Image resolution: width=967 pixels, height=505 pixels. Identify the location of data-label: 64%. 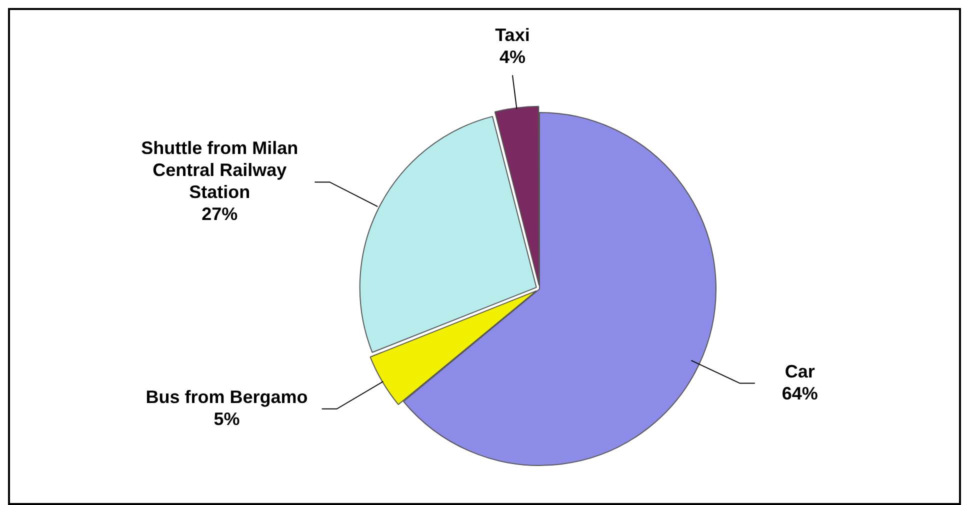
(800, 393).